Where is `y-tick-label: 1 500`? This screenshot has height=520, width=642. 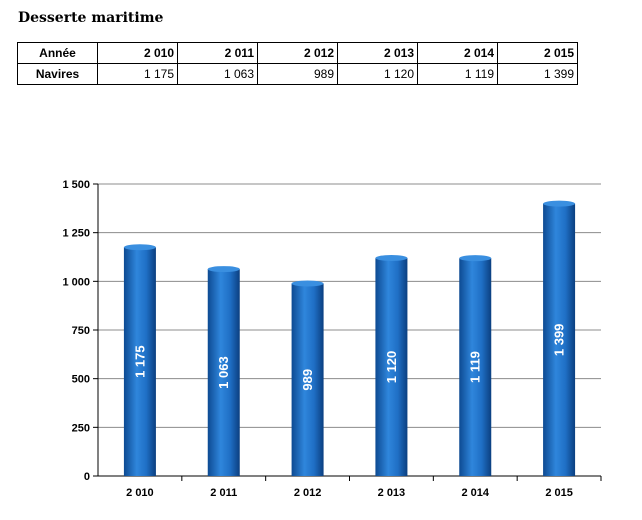
y-tick-label: 1 500 is located at coordinates (76, 185).